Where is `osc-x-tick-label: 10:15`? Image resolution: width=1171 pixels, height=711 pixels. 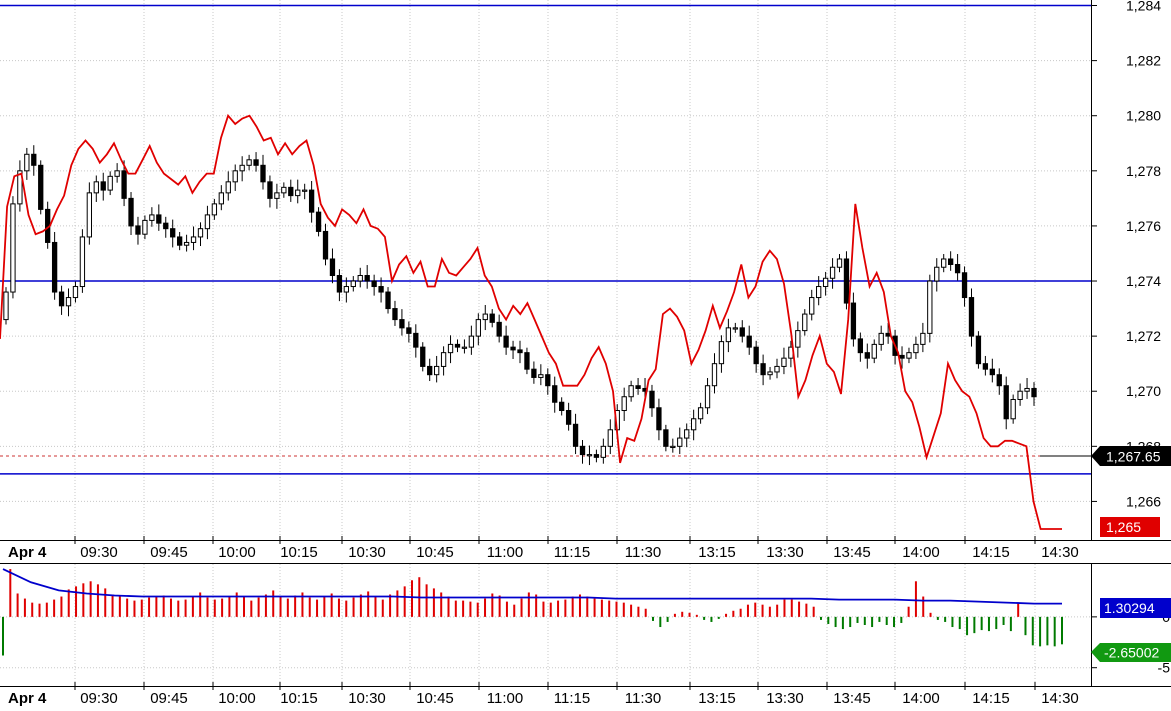 osc-x-tick-label: 10:15 is located at coordinates (299, 698).